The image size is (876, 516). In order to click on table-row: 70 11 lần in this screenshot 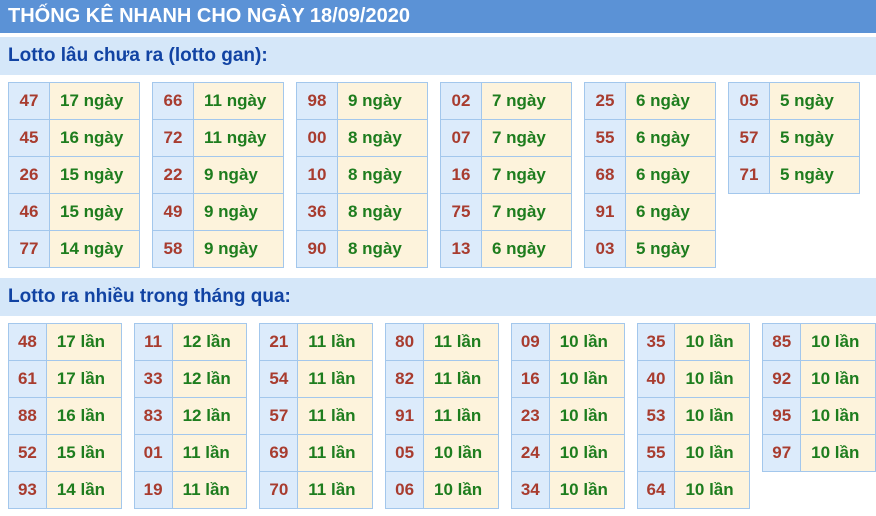, I will do `click(316, 490)`.